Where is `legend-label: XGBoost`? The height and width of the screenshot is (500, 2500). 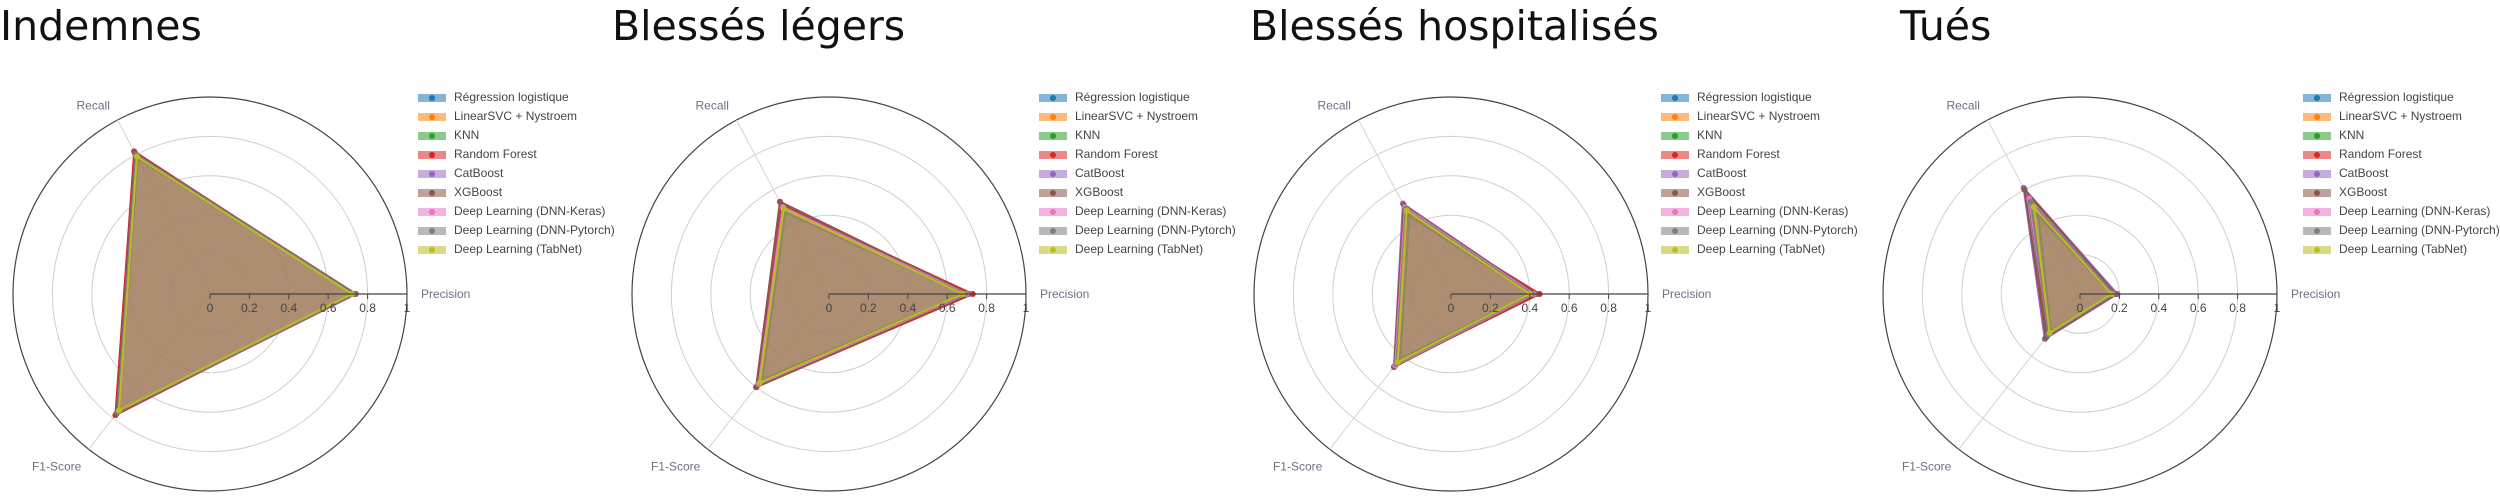
legend-label: XGBoost is located at coordinates (1721, 192).